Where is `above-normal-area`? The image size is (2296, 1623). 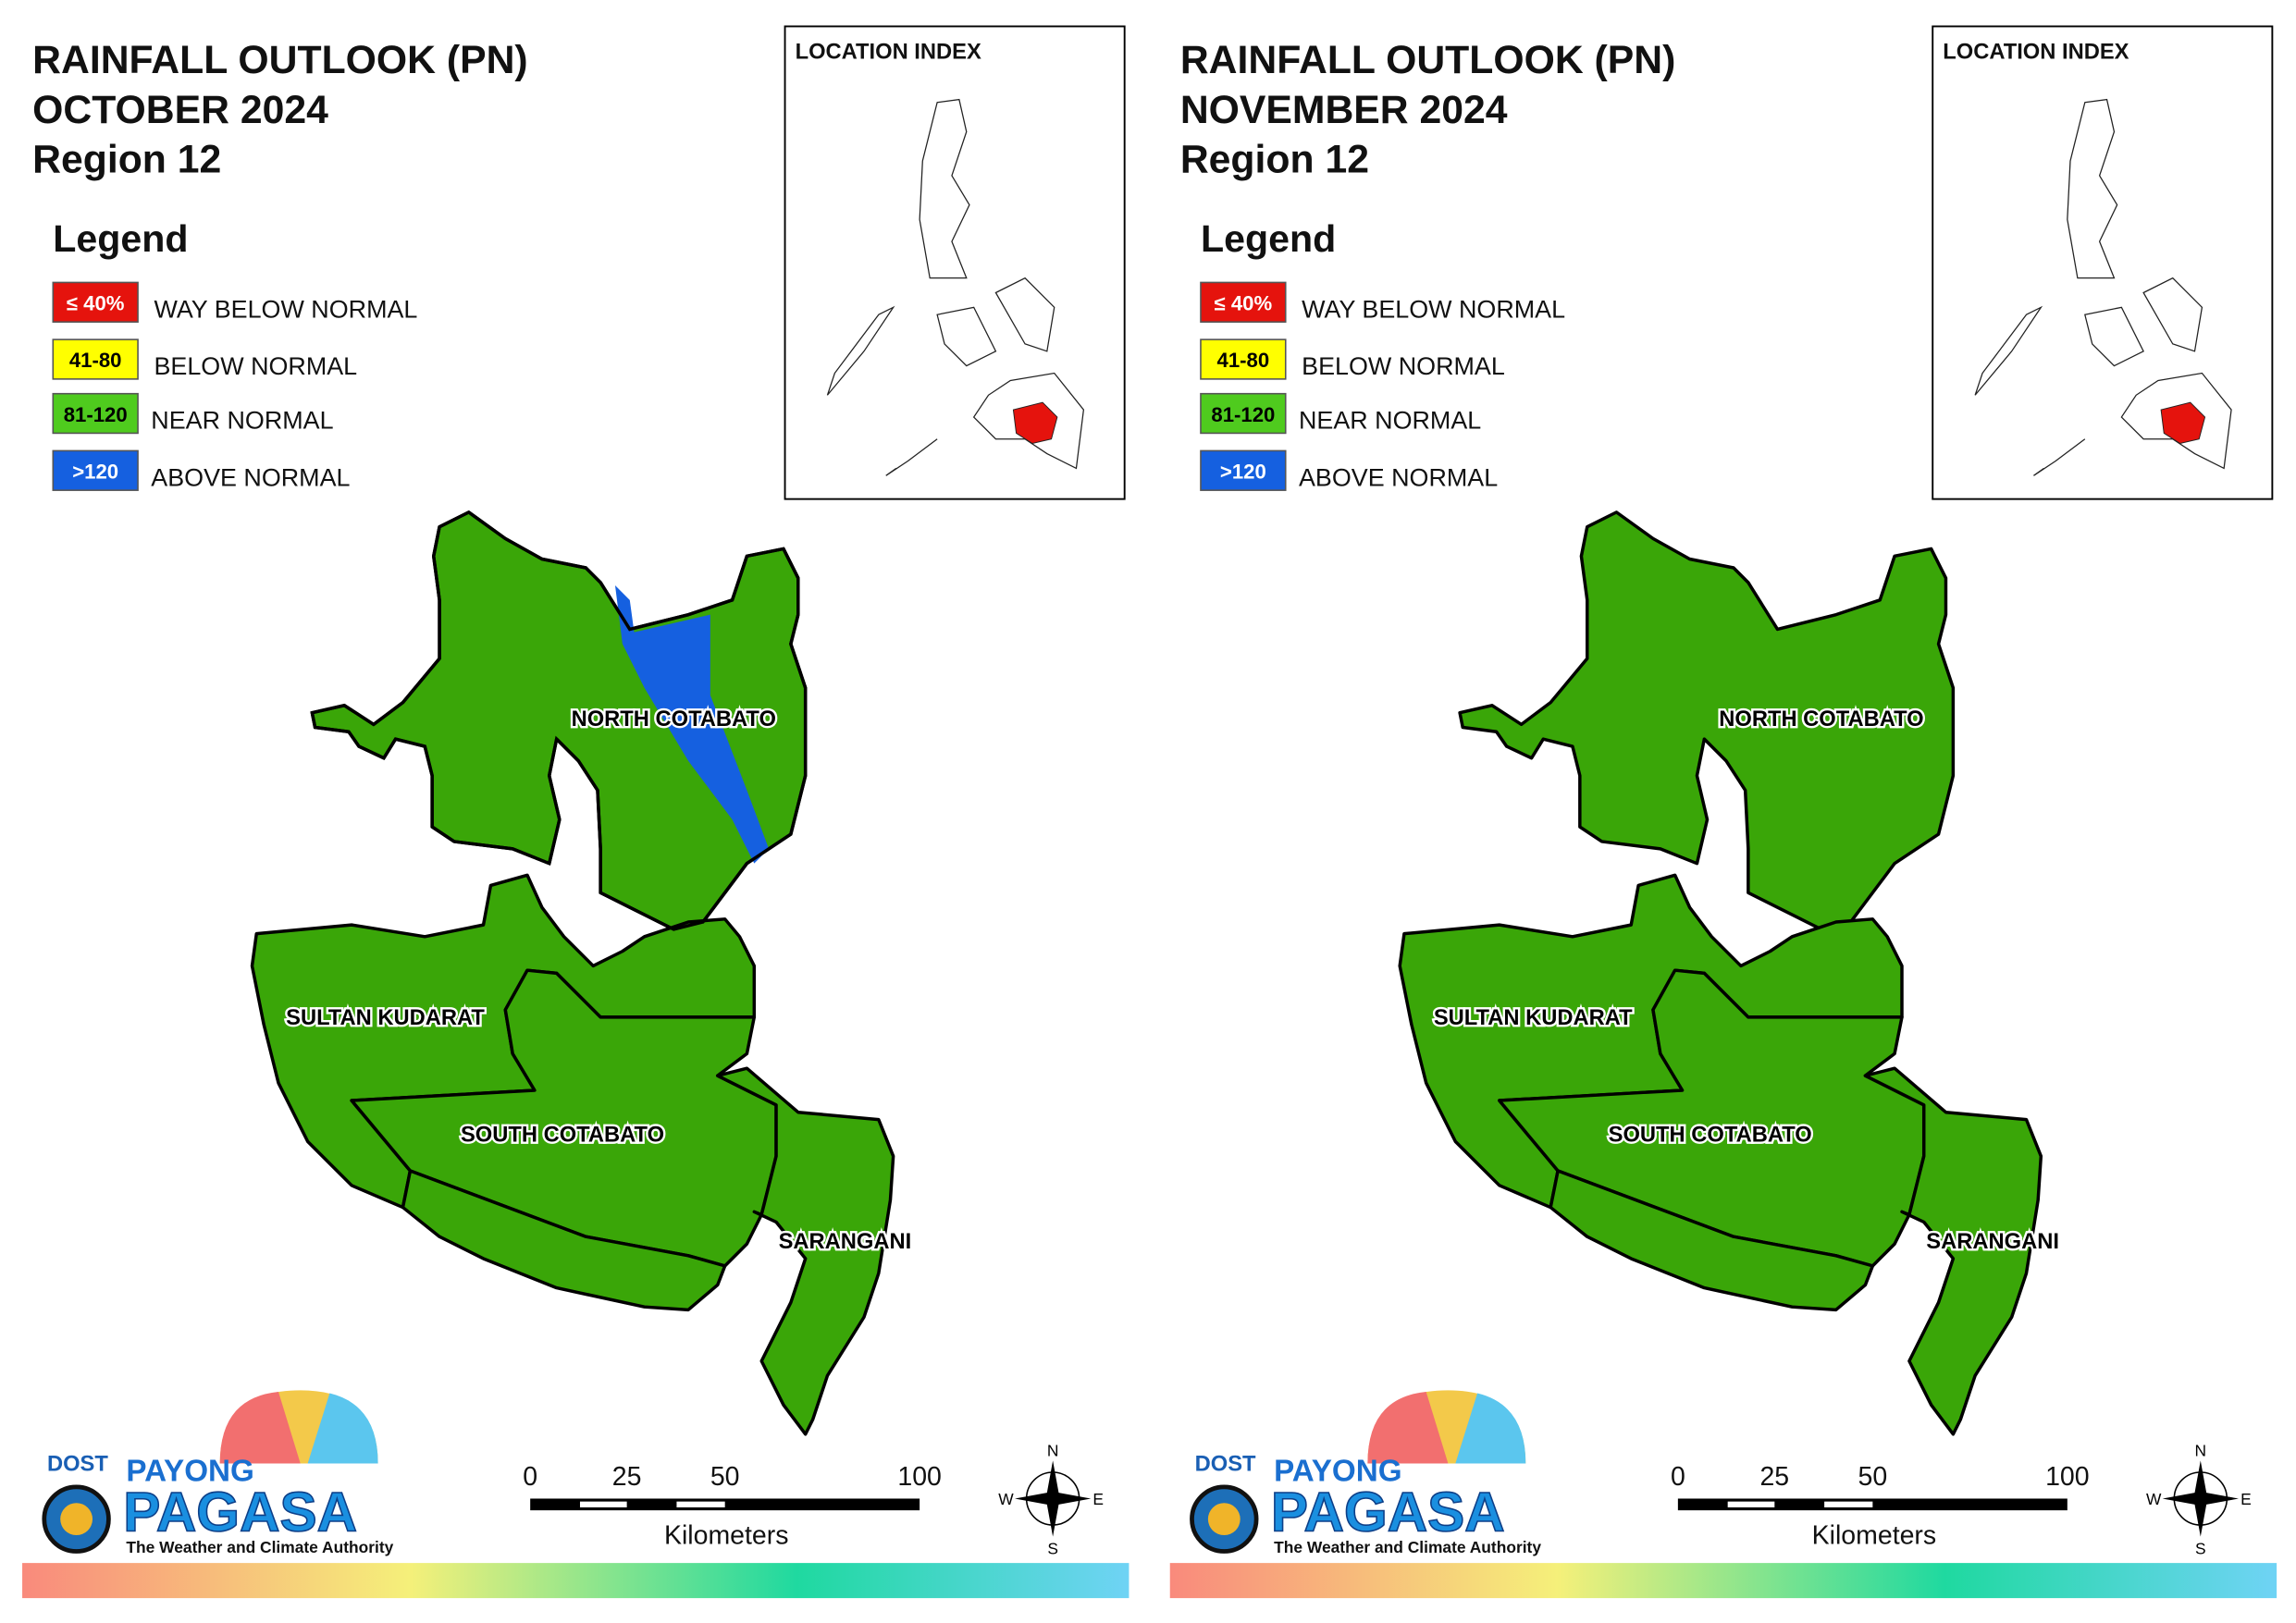 above-normal-area is located at coordinates (692, 724).